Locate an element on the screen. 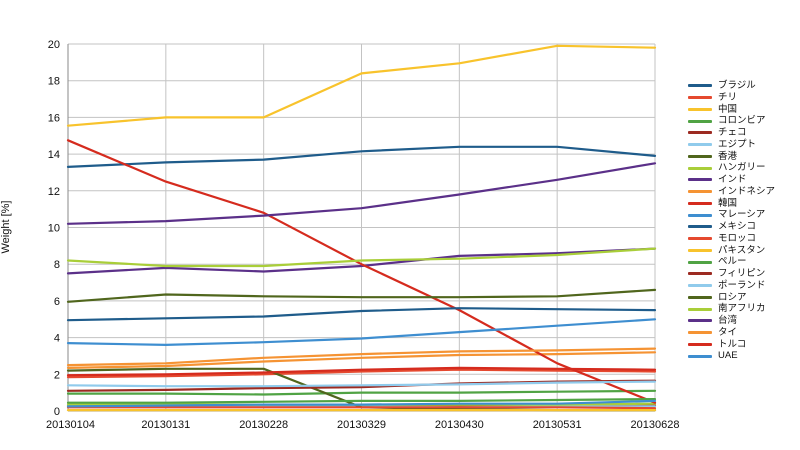 The image size is (800, 450). legend-item: モロッコ is located at coordinates (731, 239).